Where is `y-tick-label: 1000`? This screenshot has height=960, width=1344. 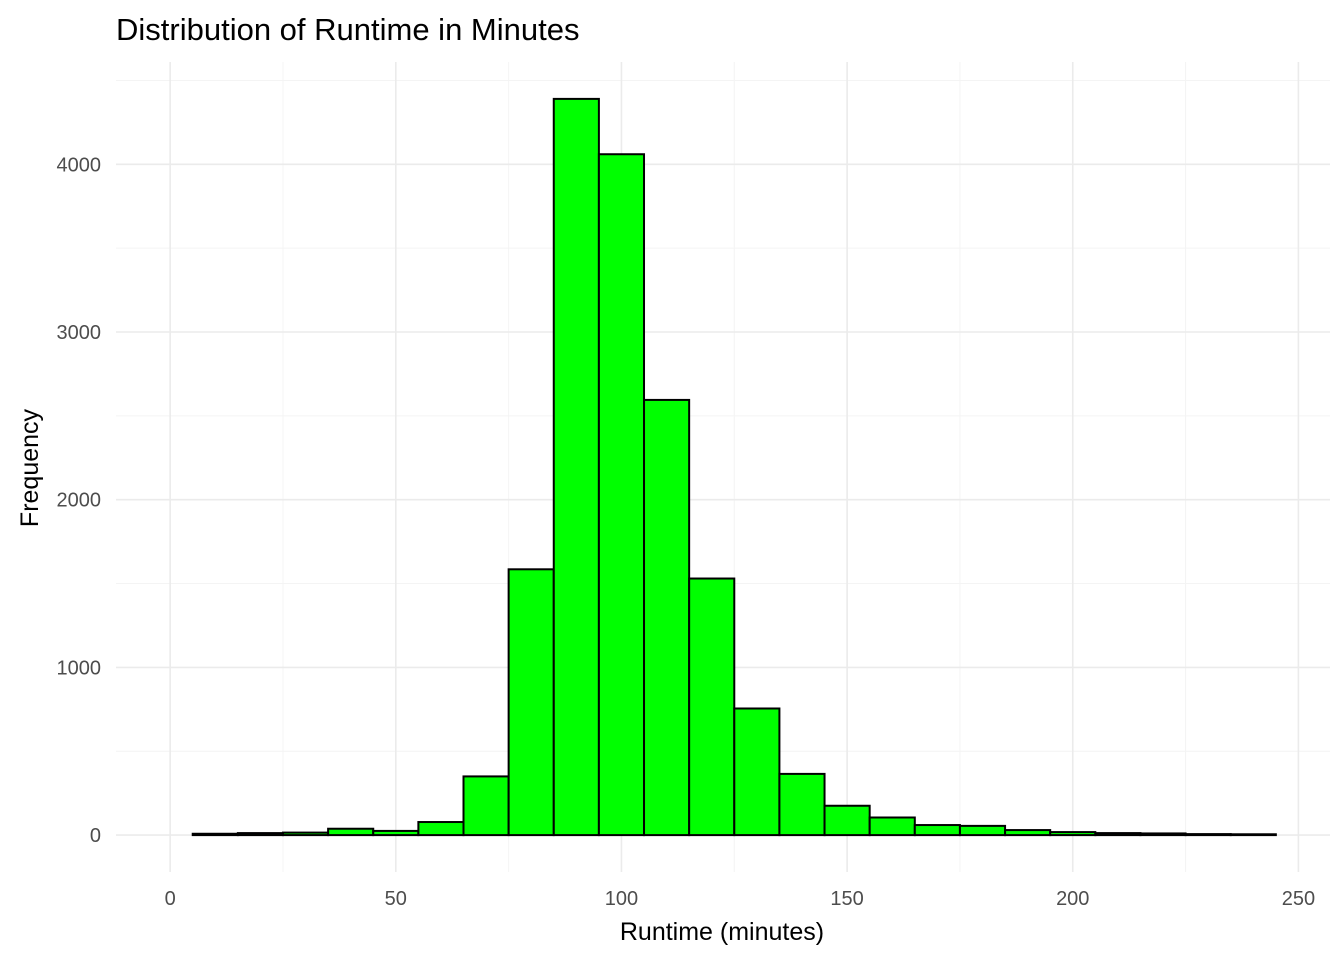
y-tick-label: 1000 is located at coordinates (79, 668).